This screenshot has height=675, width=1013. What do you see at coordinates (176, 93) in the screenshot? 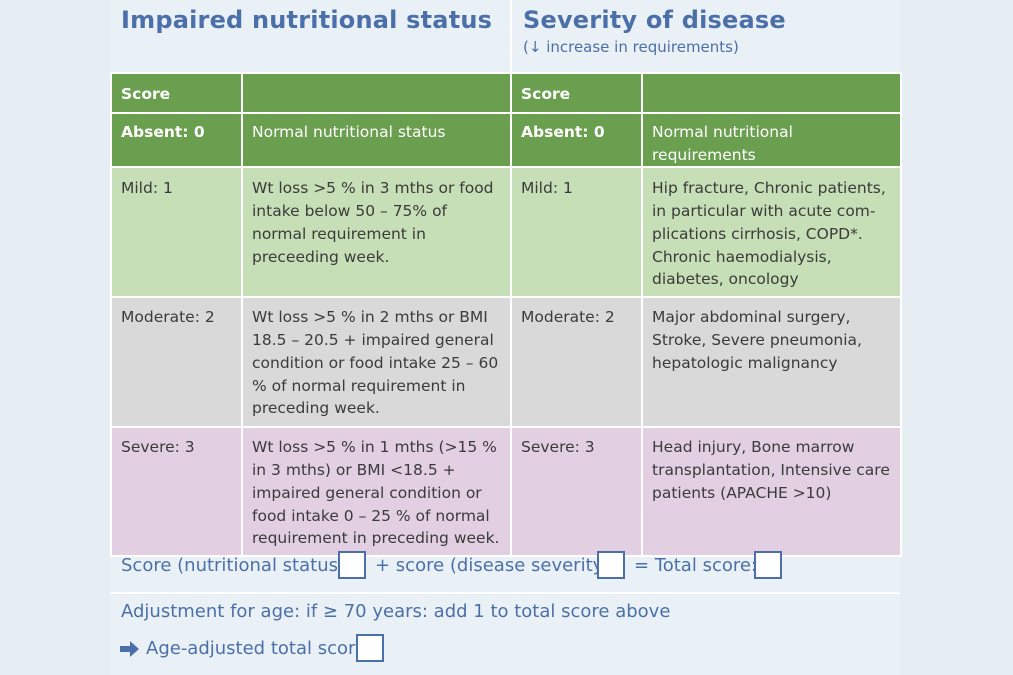
I see `header-score-left: Score` at bounding box center [176, 93].